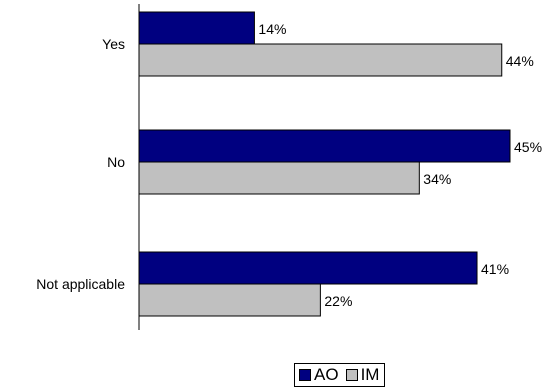  What do you see at coordinates (528, 147) in the screenshot?
I see `data-label-ao-no: 45%` at bounding box center [528, 147].